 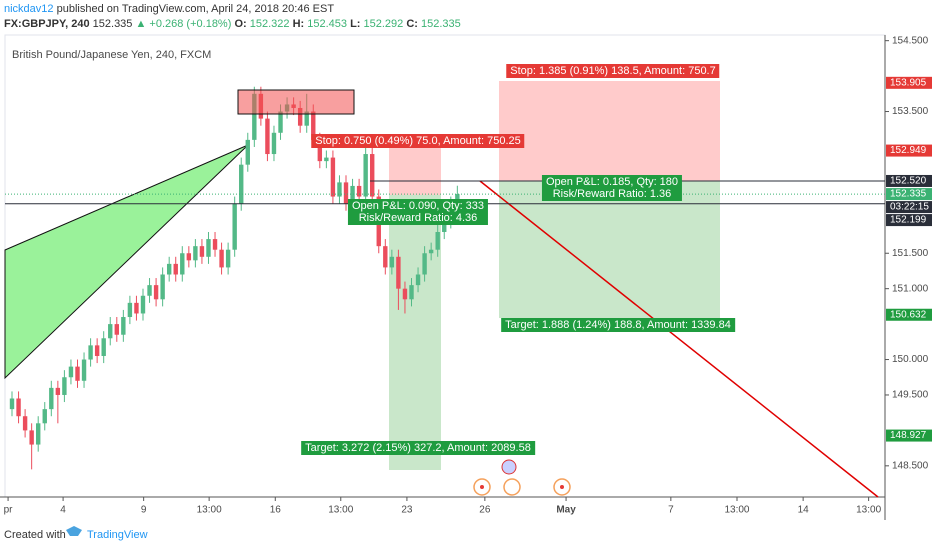 I want to click on logo, so click(x=74, y=531).